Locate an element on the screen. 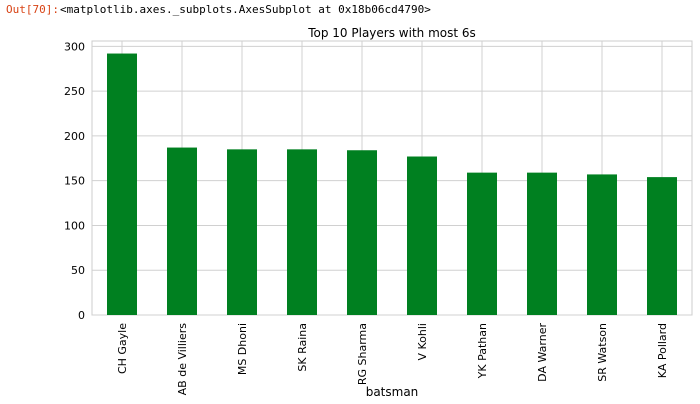 This screenshot has width=700, height=404. y-tick-label: 250 is located at coordinates (74, 91).